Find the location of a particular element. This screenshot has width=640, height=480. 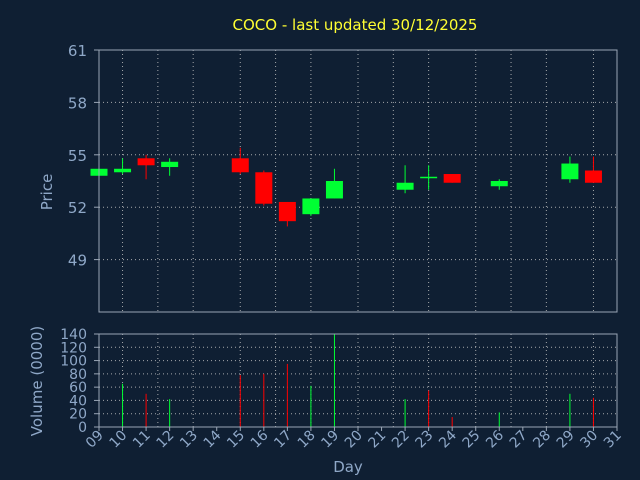

price-tick-label: 55 is located at coordinates (77, 156).